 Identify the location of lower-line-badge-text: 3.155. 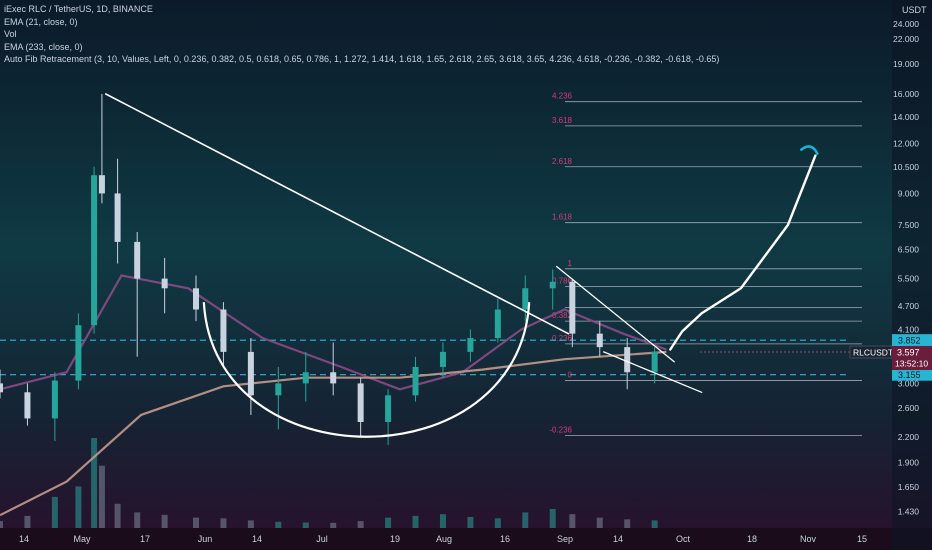
(909, 375).